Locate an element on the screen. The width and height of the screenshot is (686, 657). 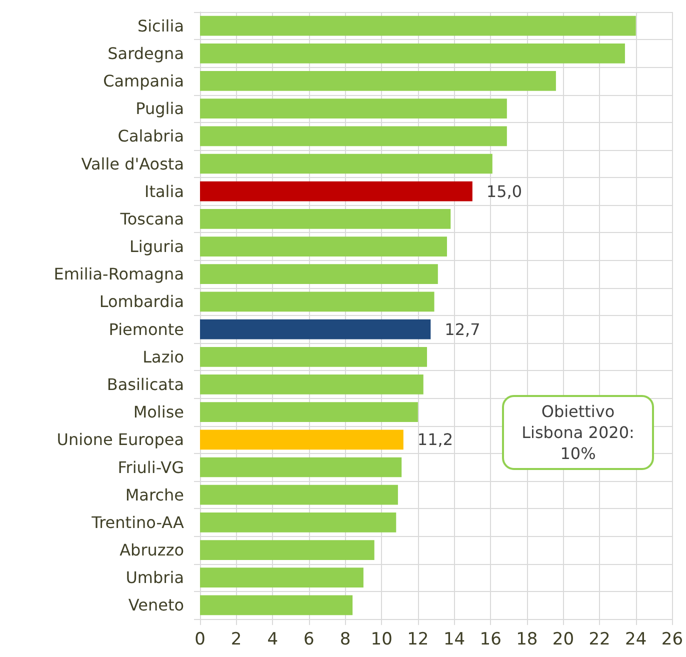
y-tick-label: Toscana is located at coordinates (151, 218).